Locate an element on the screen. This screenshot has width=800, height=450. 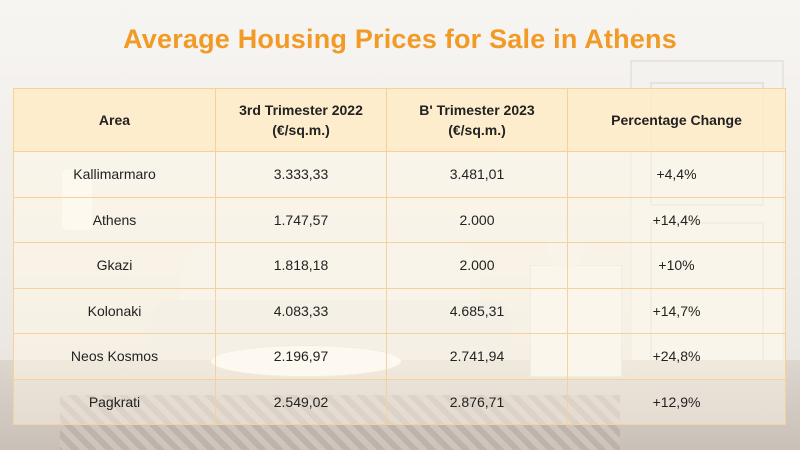
cell-area: Gkazi is located at coordinates (114, 265).